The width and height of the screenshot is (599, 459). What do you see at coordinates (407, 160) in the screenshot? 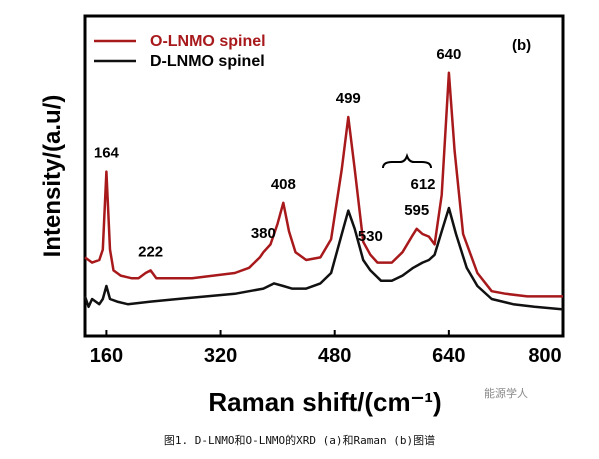
I see `bracket` at bounding box center [407, 160].